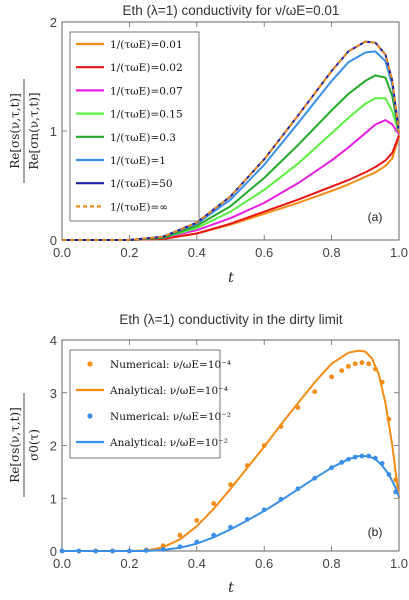  Describe the element at coordinates (34, 445) in the screenshot. I see `y-axis-label-denominator: σ0(τ)` at that location.